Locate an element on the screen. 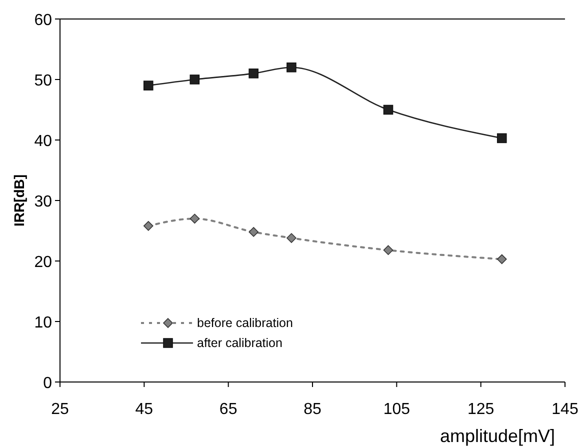 The height and width of the screenshot is (448, 584). x-tick-label: 25 is located at coordinates (60, 409).